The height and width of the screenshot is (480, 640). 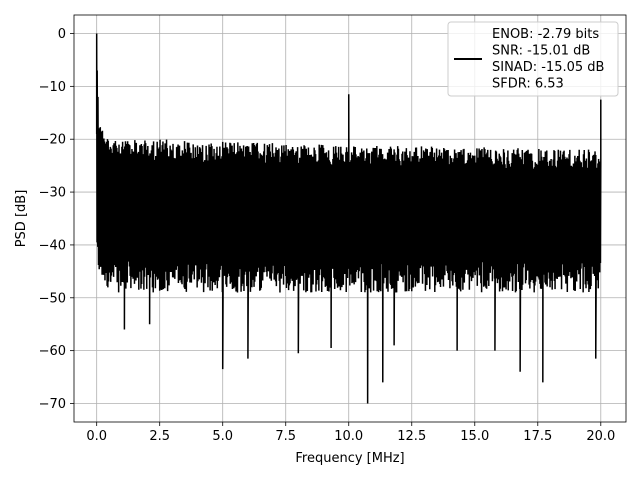 What do you see at coordinates (96, 436) in the screenshot?
I see `x-tick-label: 0.0` at bounding box center [96, 436].